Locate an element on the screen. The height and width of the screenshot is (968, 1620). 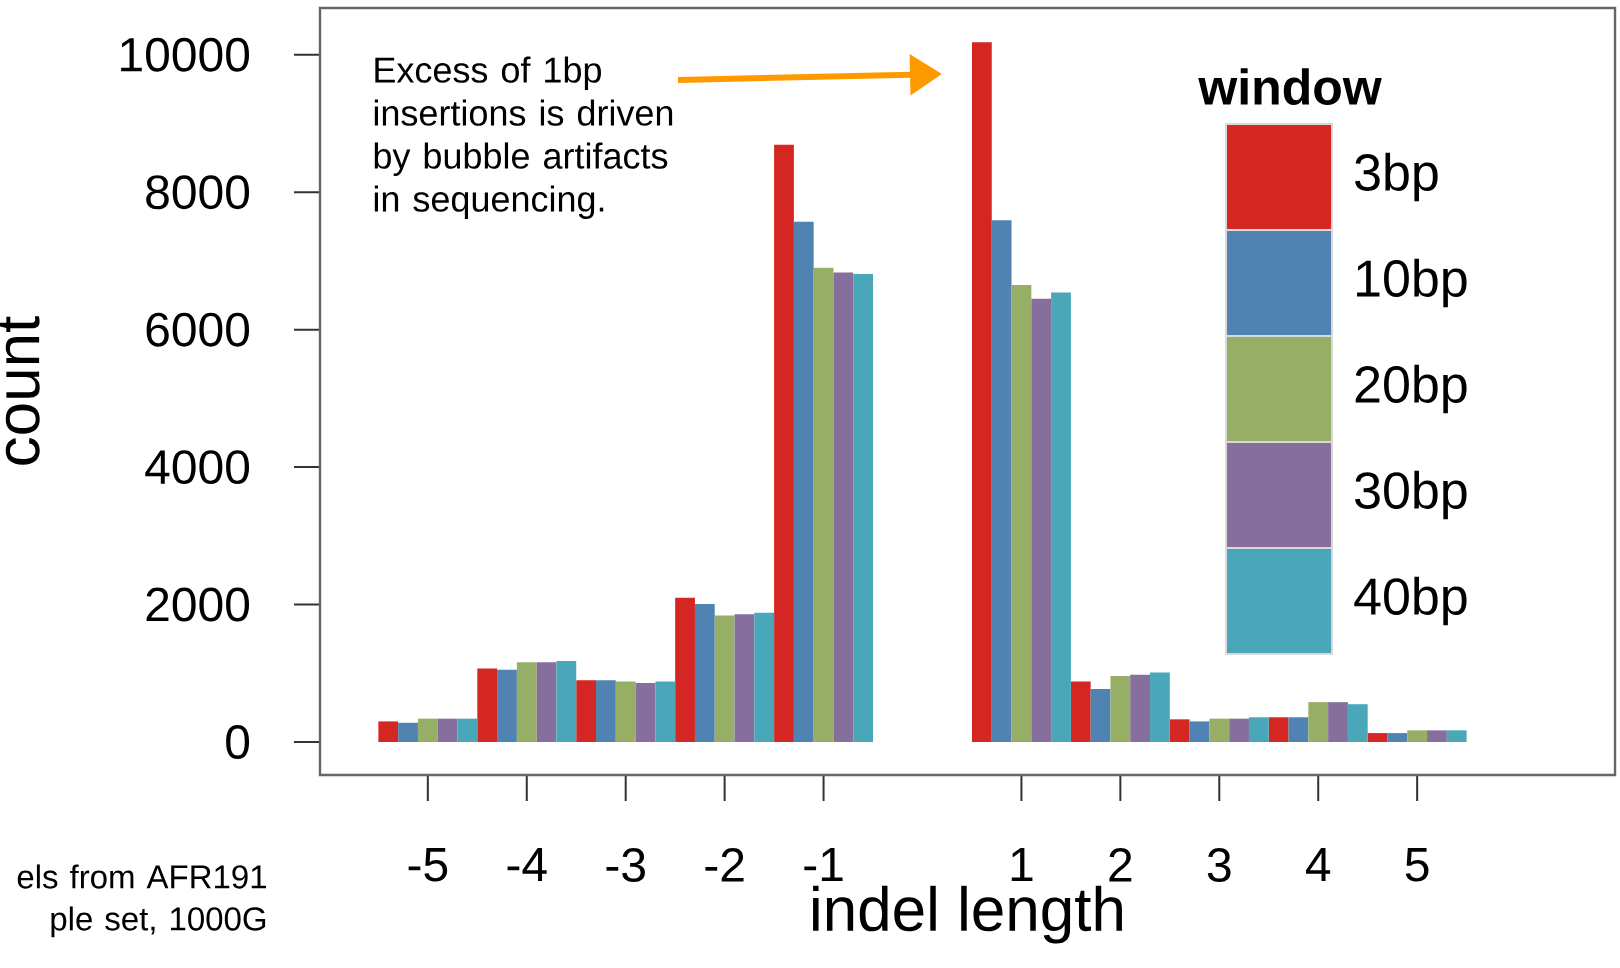
x-tick-label: -4 is located at coordinates (527, 865).